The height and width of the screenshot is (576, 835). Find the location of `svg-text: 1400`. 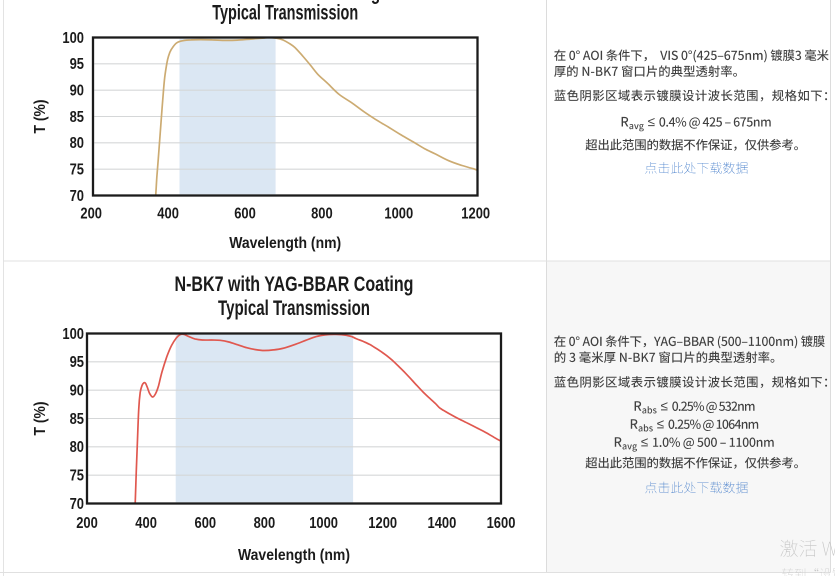

svg-text: 1400 is located at coordinates (442, 523).